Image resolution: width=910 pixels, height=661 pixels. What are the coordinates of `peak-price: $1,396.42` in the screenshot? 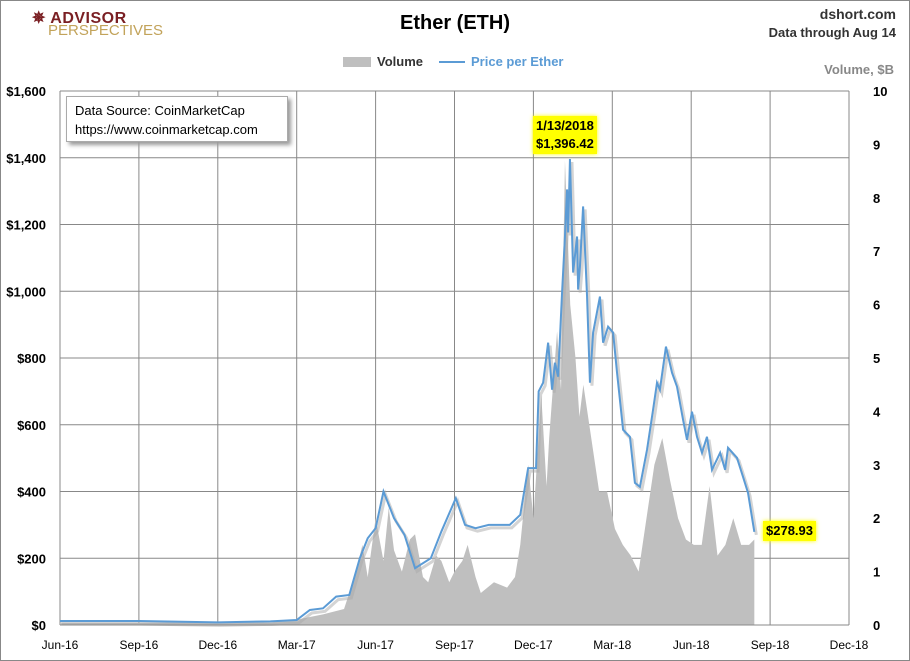 It's located at (565, 143).